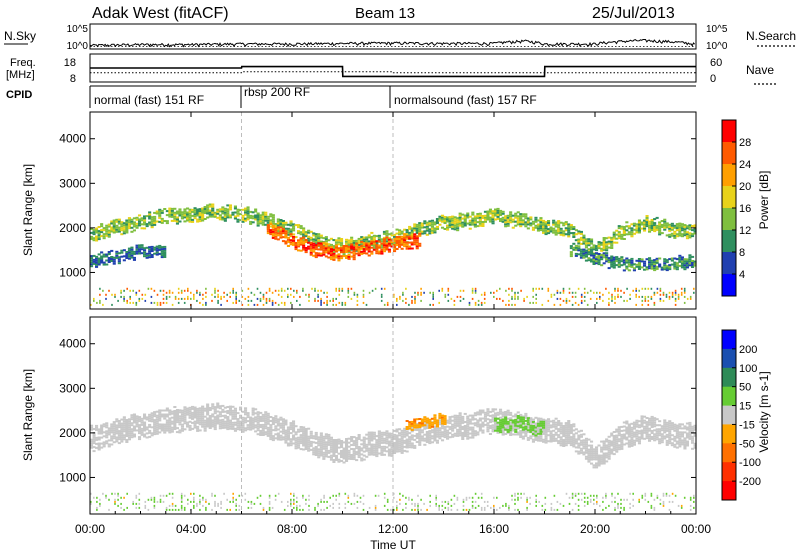  What do you see at coordinates (622, 444) in the screenshot?
I see `vel-cell-1963` at bounding box center [622, 444].